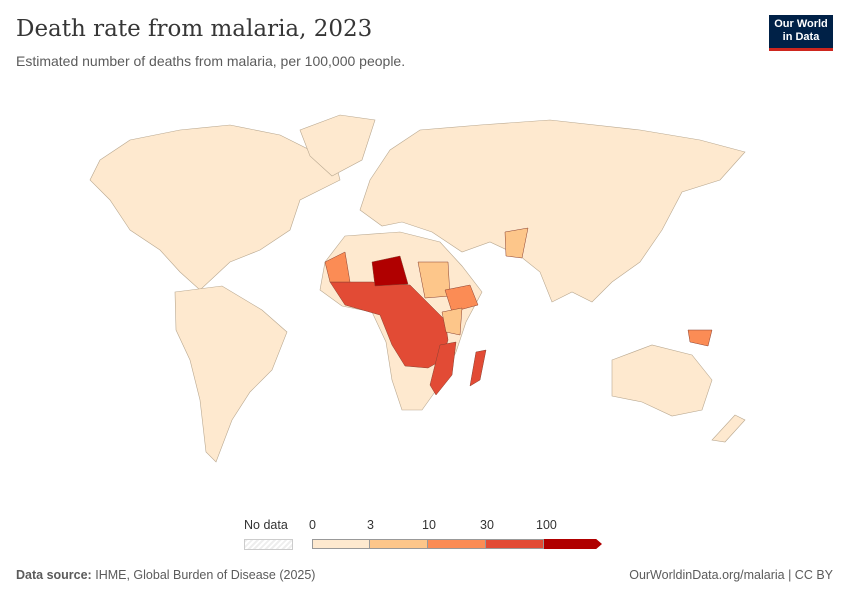  Describe the element at coordinates (425, 538) in the screenshot. I see `map-legend: No data 0 3 10 30 100` at that location.